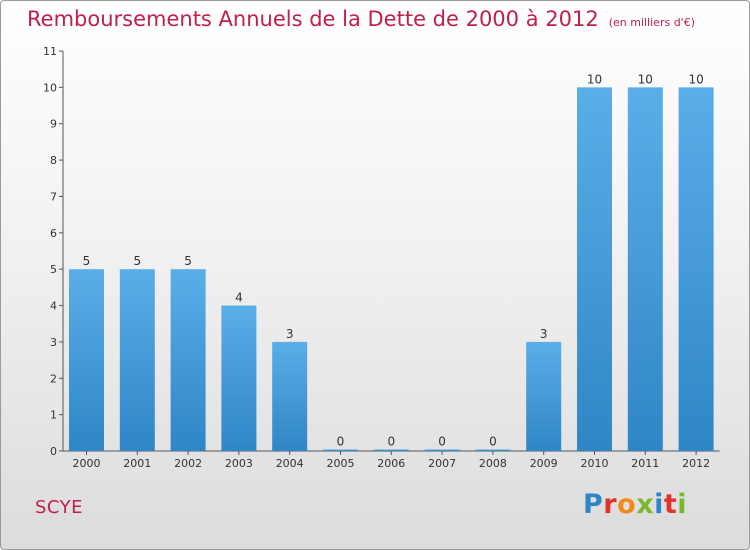 This screenshot has width=750, height=550. Describe the element at coordinates (493, 463) in the screenshot. I see `x-tick-label: 2008` at that location.